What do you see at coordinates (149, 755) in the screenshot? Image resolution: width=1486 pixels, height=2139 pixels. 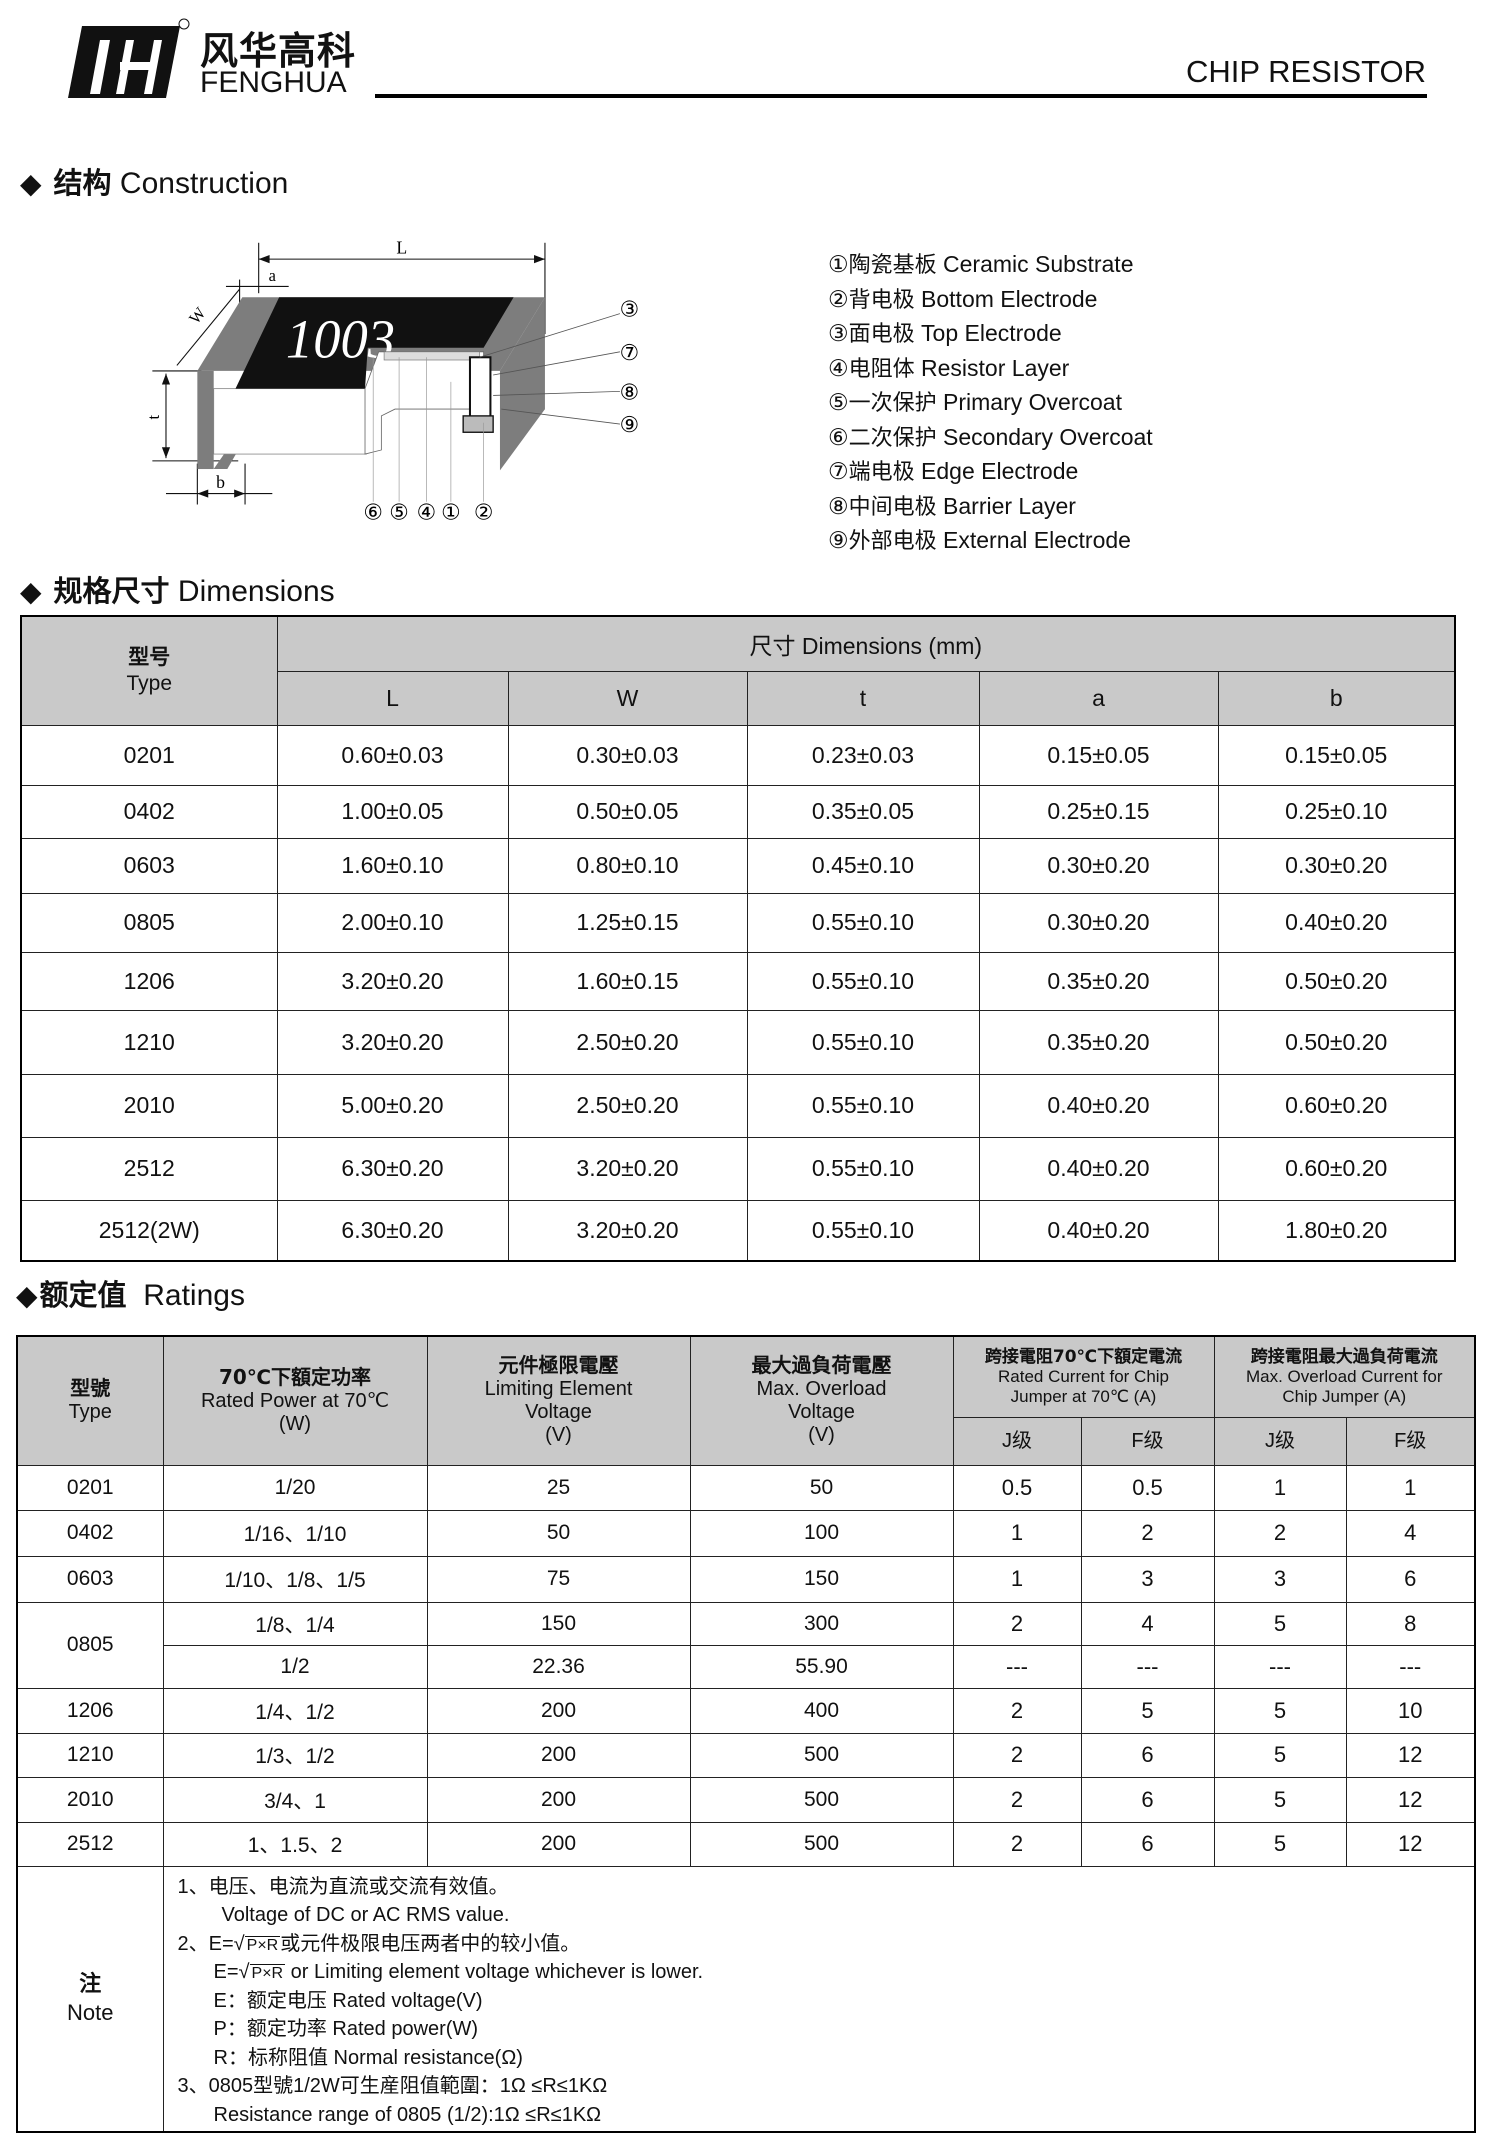 I see `type-cell: 0201` at bounding box center [149, 755].